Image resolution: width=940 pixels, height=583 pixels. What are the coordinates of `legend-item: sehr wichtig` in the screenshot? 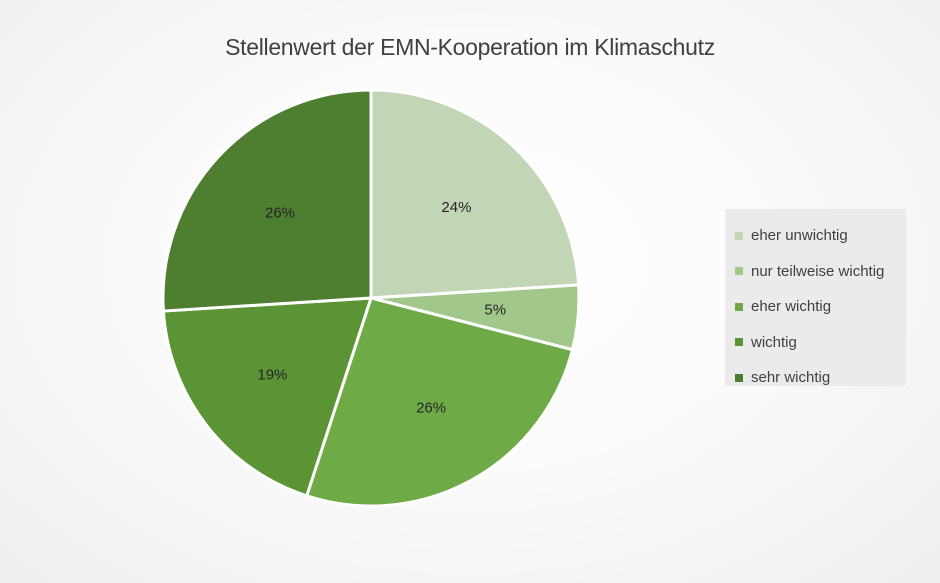 It's located at (820, 378).